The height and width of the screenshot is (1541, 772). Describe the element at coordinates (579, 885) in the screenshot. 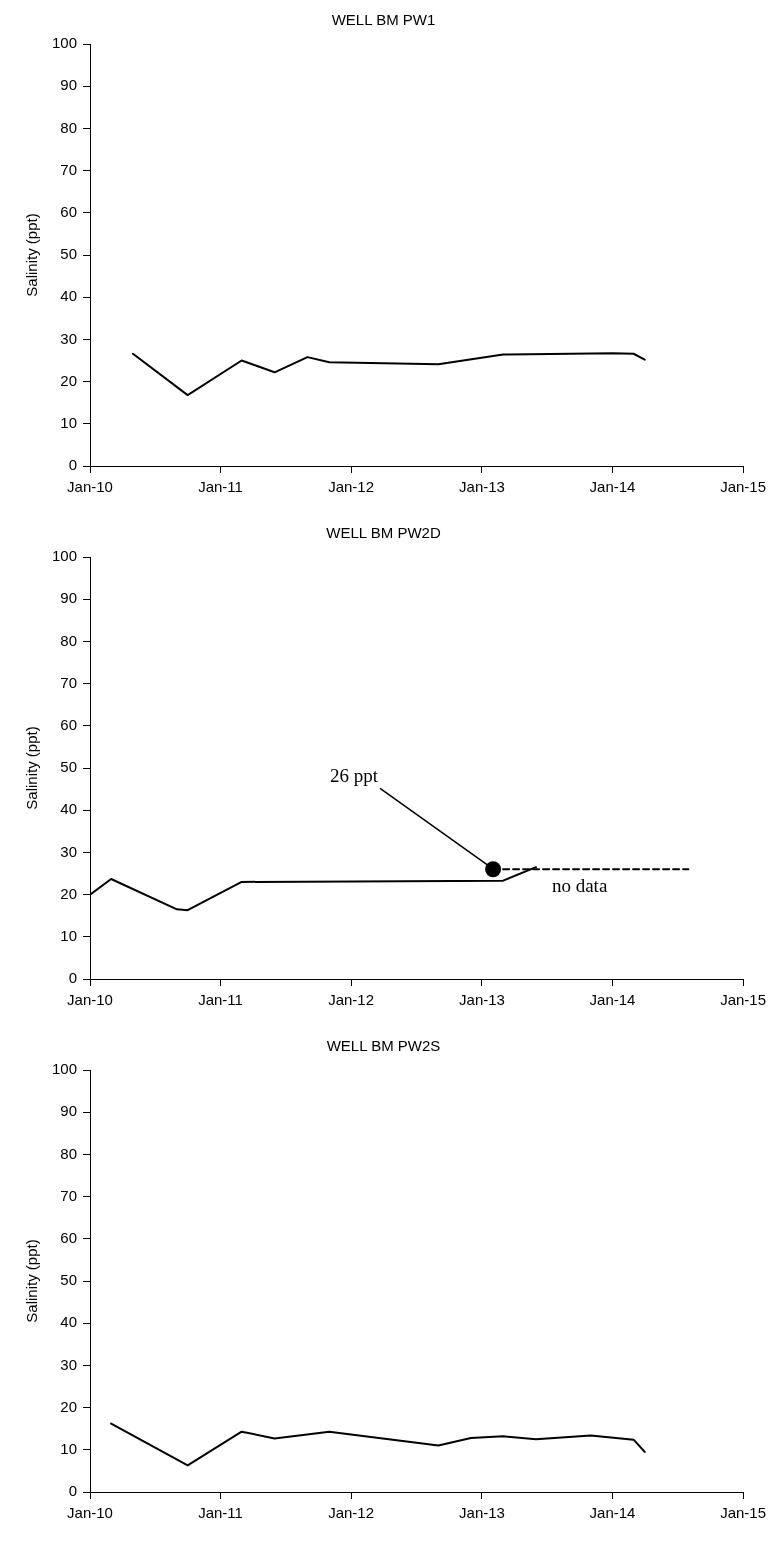

I see `annotation: no data` at that location.